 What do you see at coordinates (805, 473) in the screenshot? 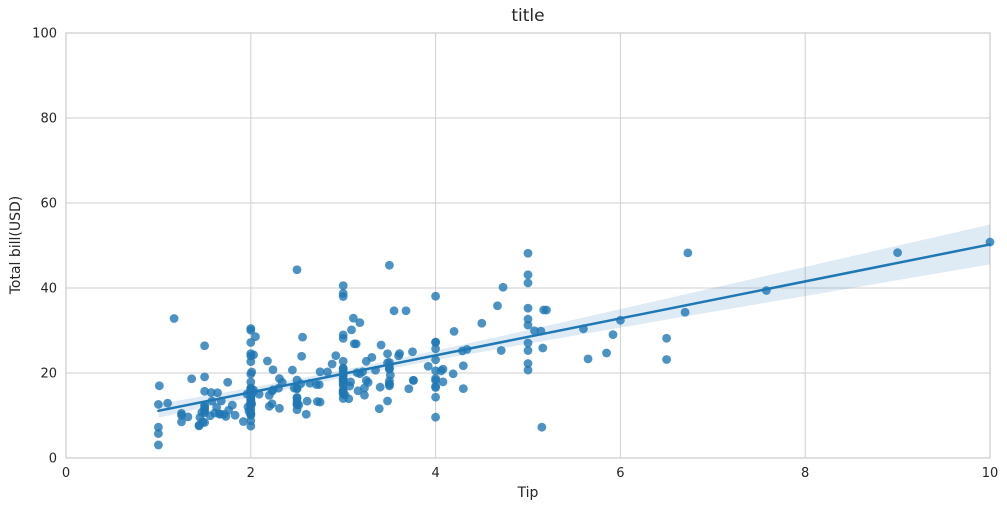
I see `x-tick-label: 8` at bounding box center [805, 473].